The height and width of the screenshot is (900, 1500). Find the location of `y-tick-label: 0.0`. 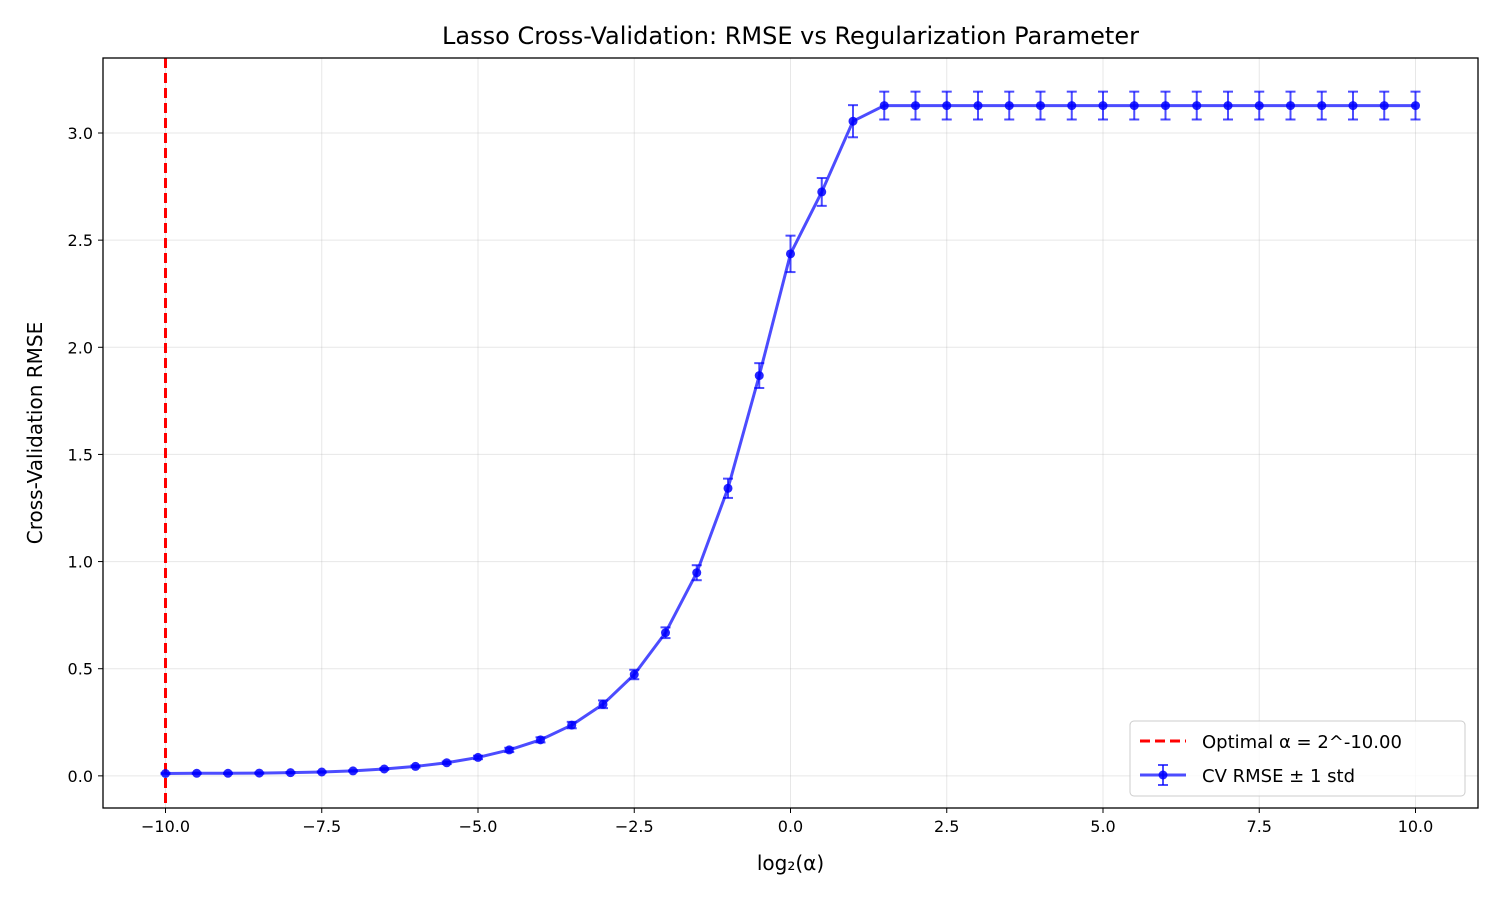

y-tick-label: 0.0 is located at coordinates (80, 776).